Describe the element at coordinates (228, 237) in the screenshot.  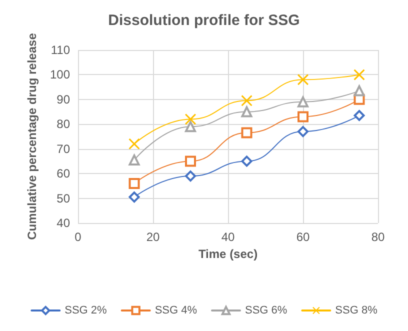
I see `x-tick-label: 40` at that location.